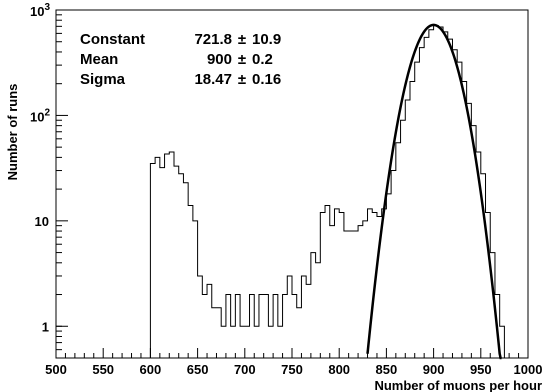  I want to click on stat-value: 18.47, so click(213, 79).